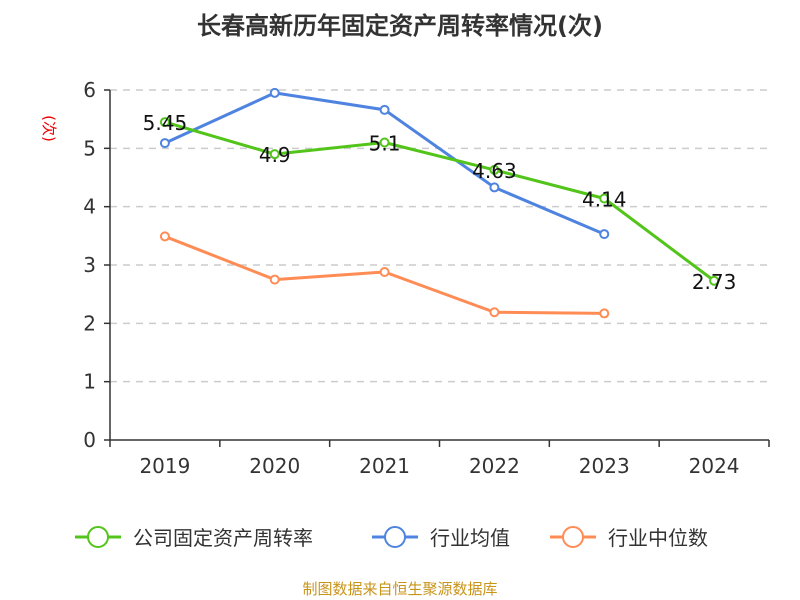 The image size is (800, 600). What do you see at coordinates (89, 90) in the screenshot?
I see `y-tick-label: 6` at bounding box center [89, 90].